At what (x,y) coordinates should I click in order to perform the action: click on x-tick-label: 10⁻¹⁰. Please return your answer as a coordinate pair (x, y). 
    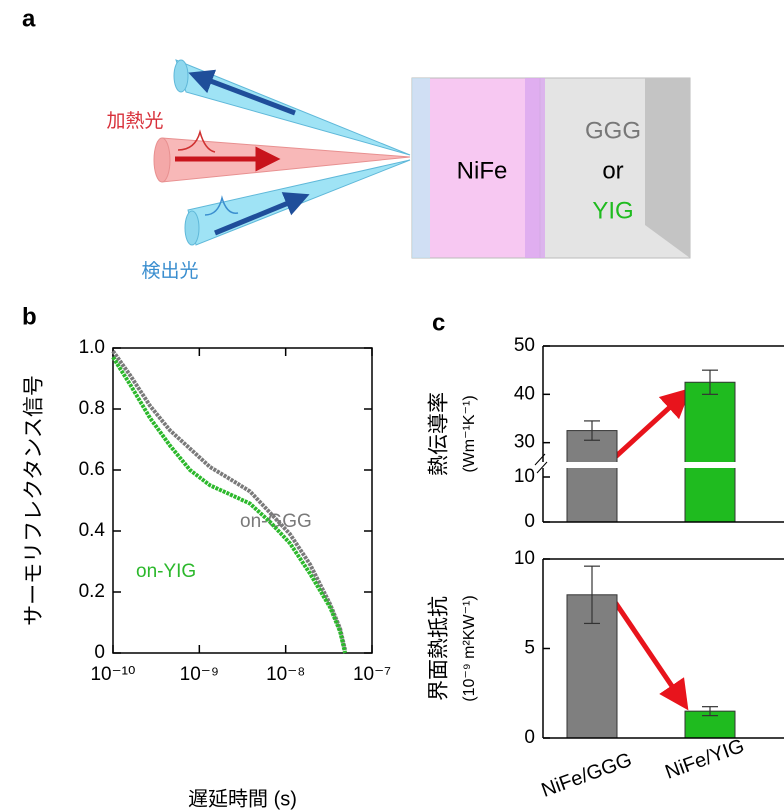
    Looking at the image, I should click on (112, 674).